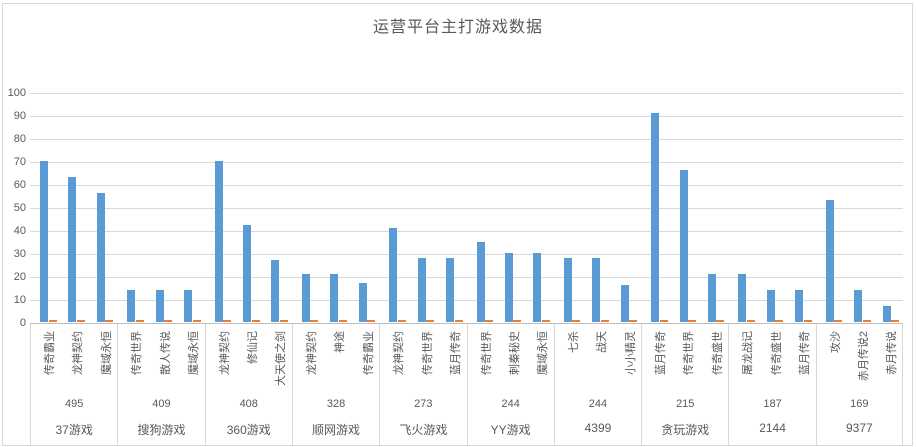 The height and width of the screenshot is (447, 916). I want to click on y-tick-label: 70, so click(19, 162).